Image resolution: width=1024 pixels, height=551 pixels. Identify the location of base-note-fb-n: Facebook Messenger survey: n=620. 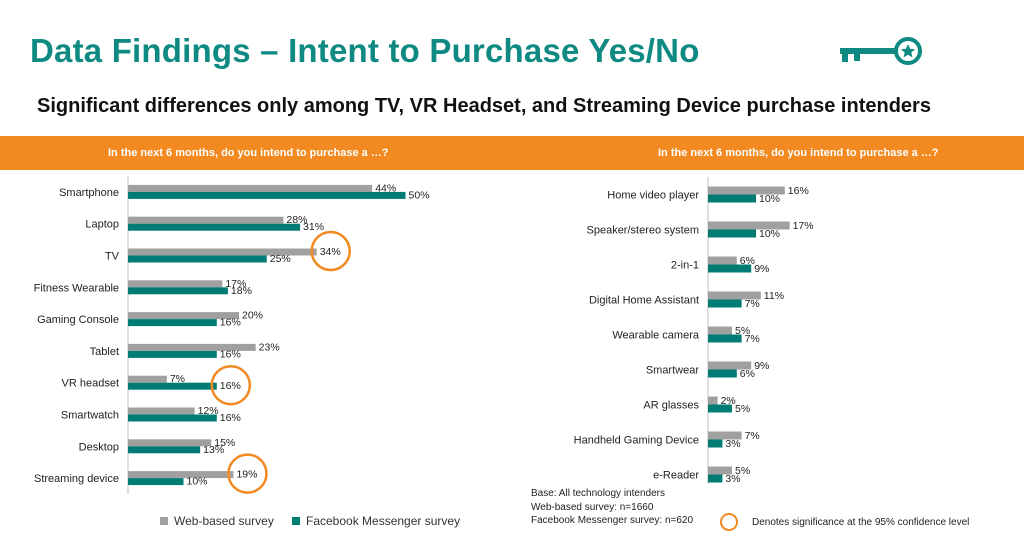
(612, 520).